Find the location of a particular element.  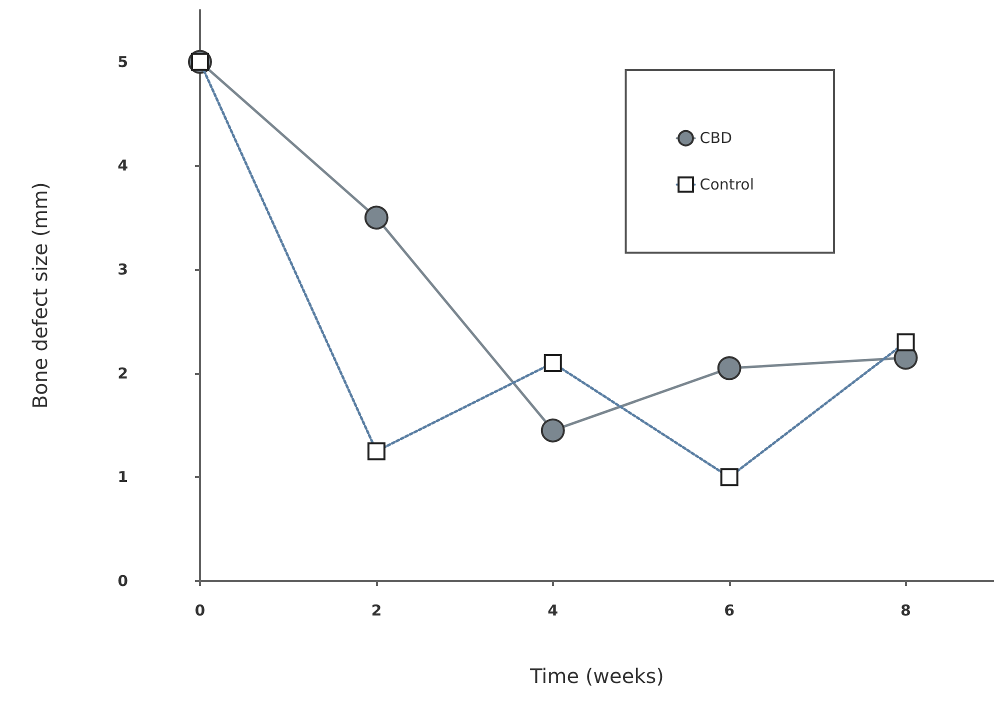

x-tick-label: 4 is located at coordinates (553, 611).